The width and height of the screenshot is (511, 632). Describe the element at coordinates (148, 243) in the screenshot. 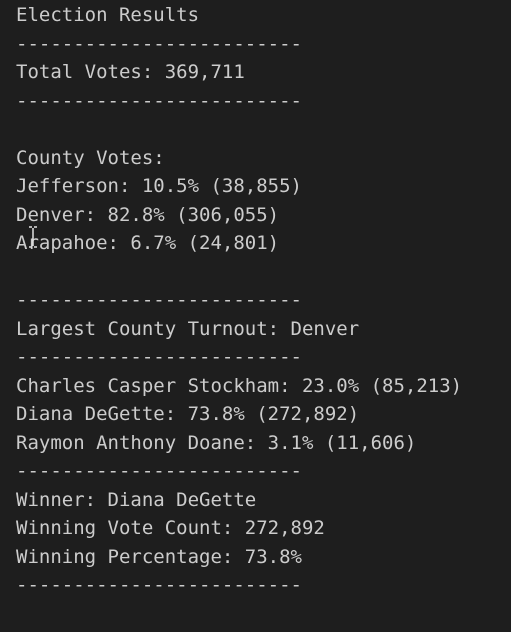

I see `county-line: Arapahoe: 6.7% (24,801)` at that location.